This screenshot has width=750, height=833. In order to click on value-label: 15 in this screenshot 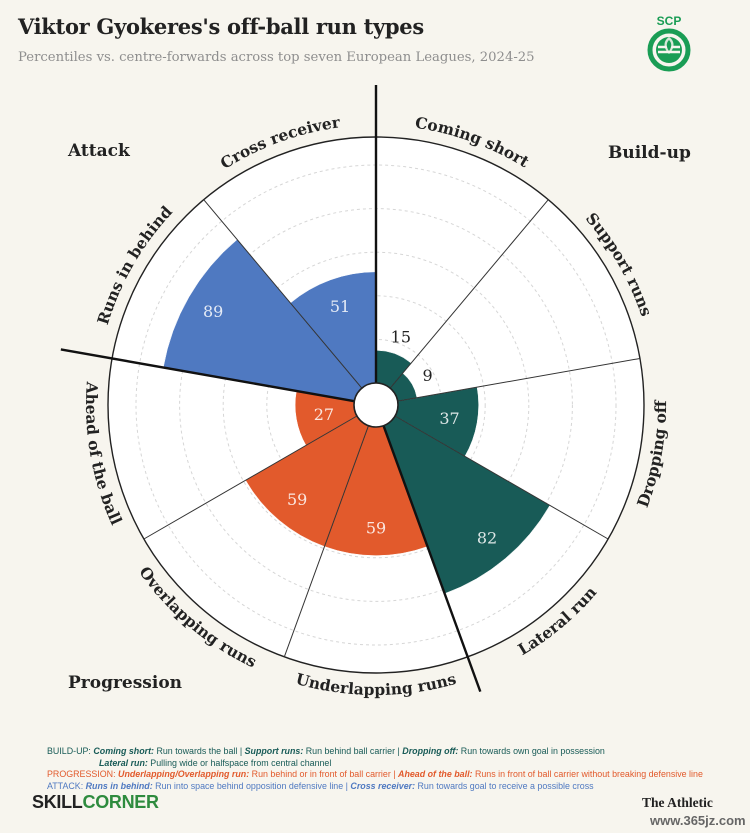, I will do `click(401, 337)`.